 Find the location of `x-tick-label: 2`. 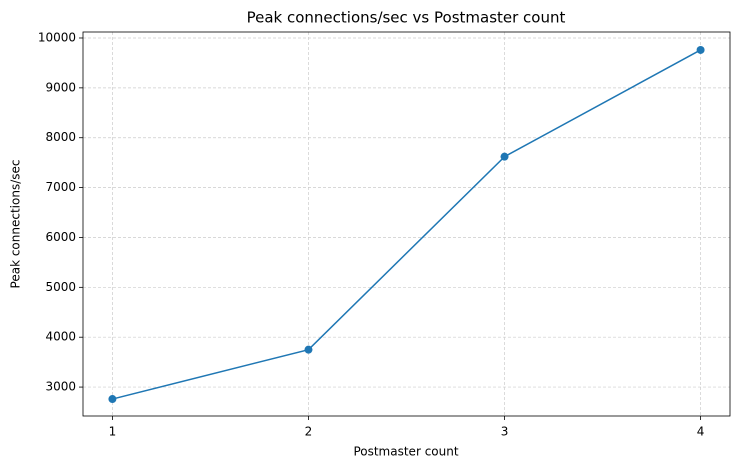

x-tick-label: 2 is located at coordinates (309, 432).